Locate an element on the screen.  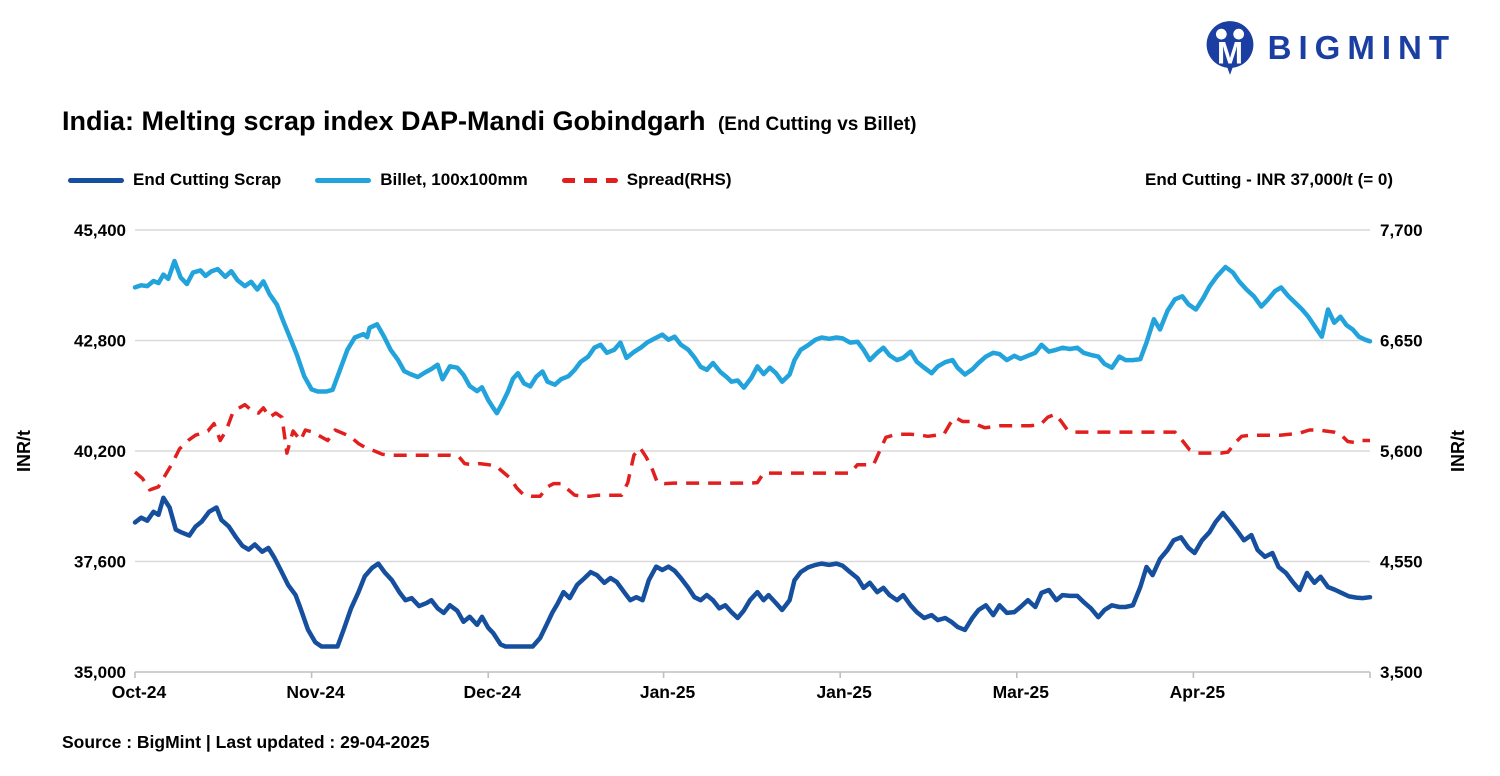
left-axis-tick-label: 35,000 is located at coordinates (100, 672).